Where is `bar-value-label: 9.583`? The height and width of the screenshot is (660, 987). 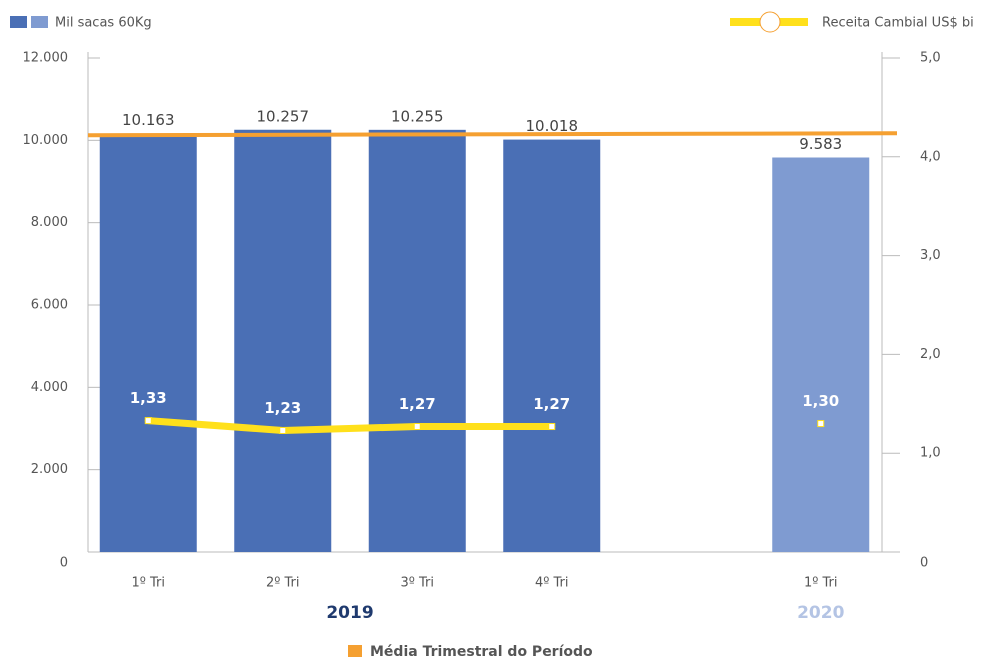 bar-value-label: 9.583 is located at coordinates (820, 144).